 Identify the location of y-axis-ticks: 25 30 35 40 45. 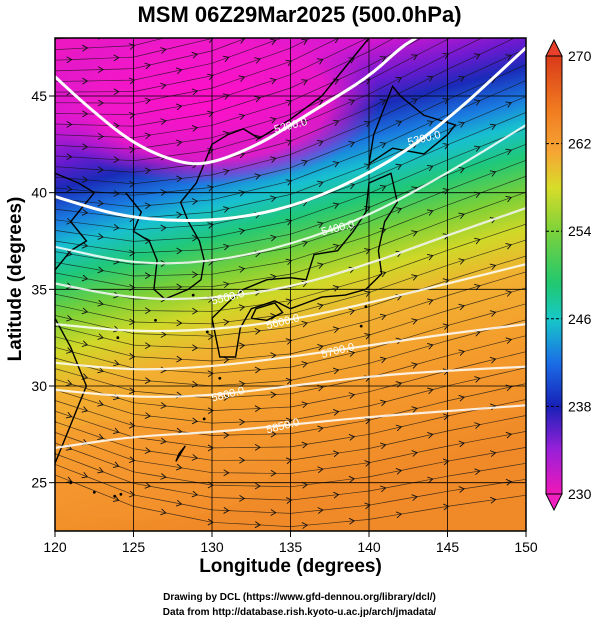
(43, 289).